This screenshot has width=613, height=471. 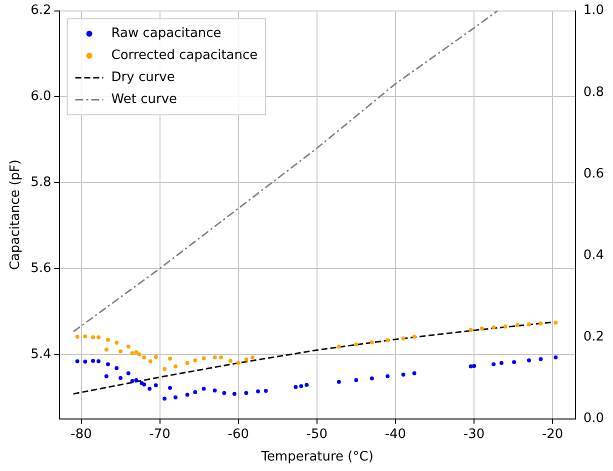 What do you see at coordinates (41, 10) in the screenshot?
I see `y-tick-label: 6.2` at bounding box center [41, 10].